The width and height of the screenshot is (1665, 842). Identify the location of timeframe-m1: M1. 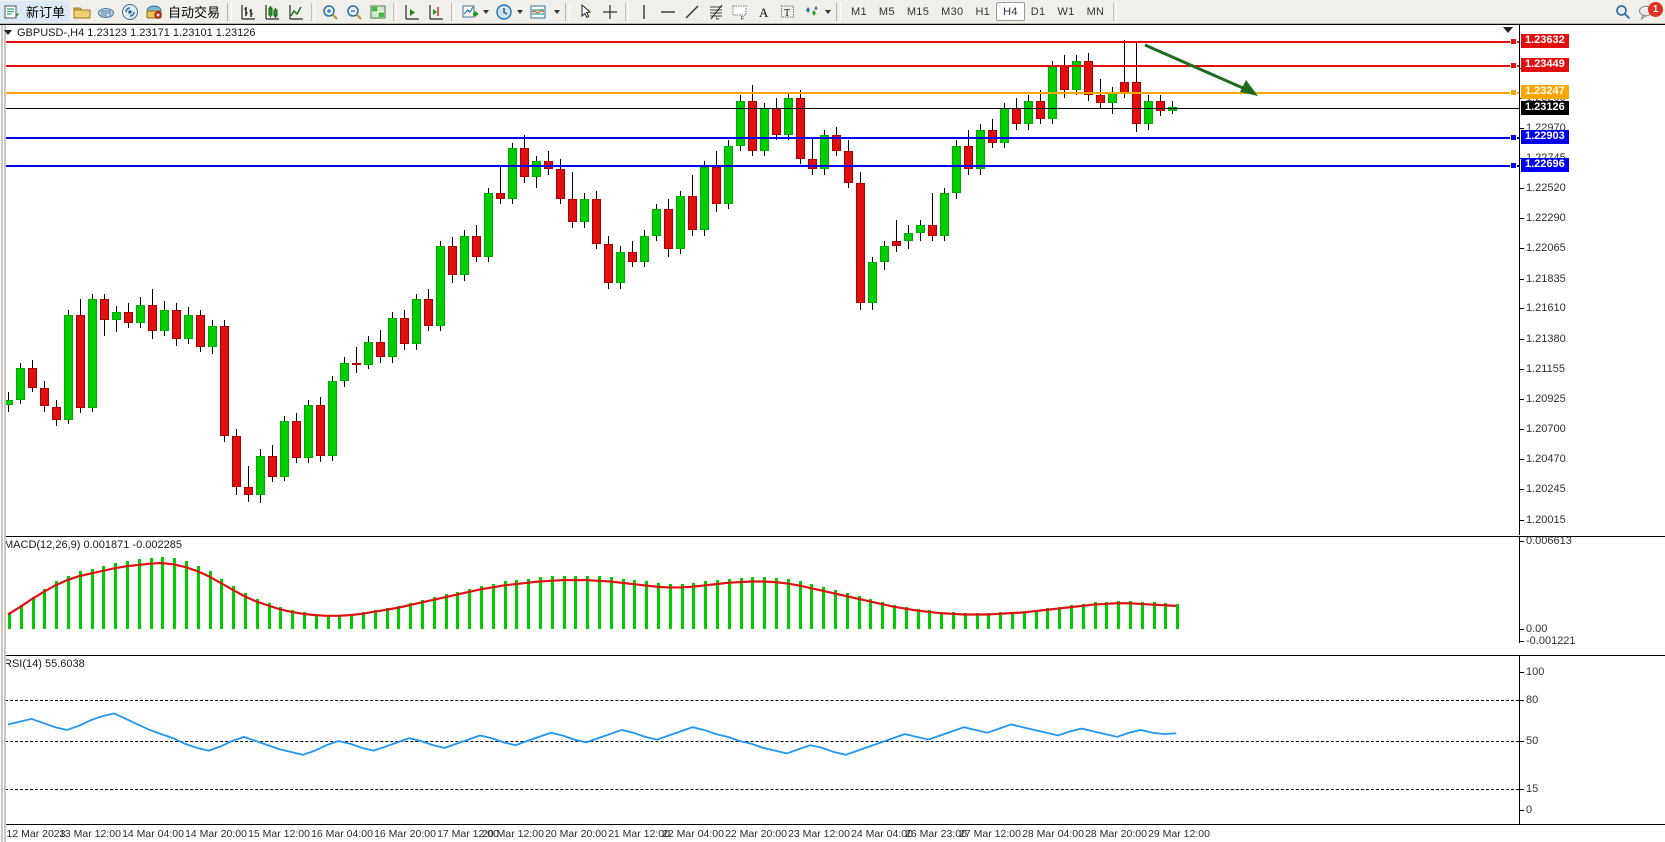
(859, 11).